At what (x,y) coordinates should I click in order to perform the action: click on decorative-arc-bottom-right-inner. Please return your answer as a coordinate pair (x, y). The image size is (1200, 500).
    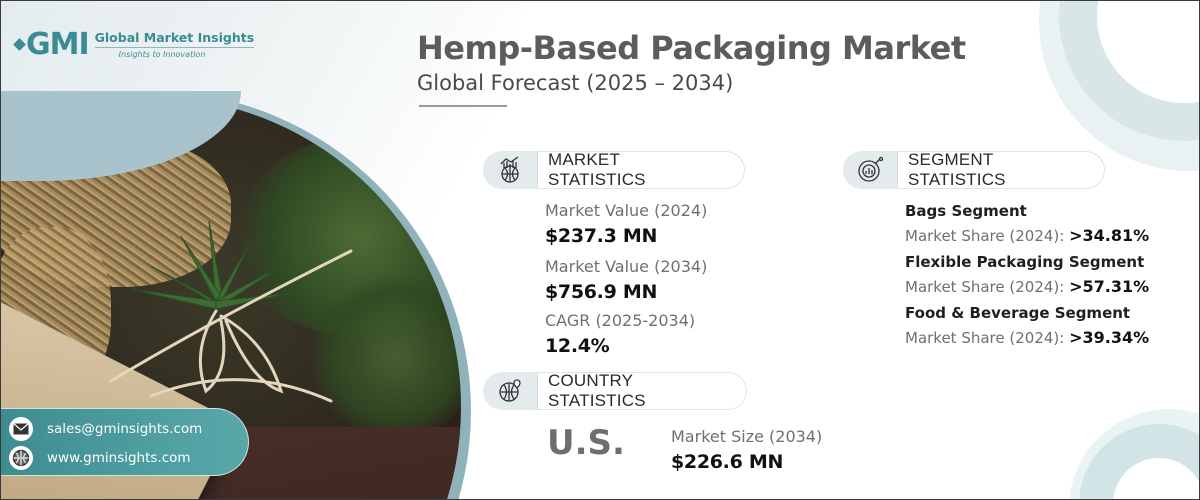
    Looking at the image, I should click on (1139, 461).